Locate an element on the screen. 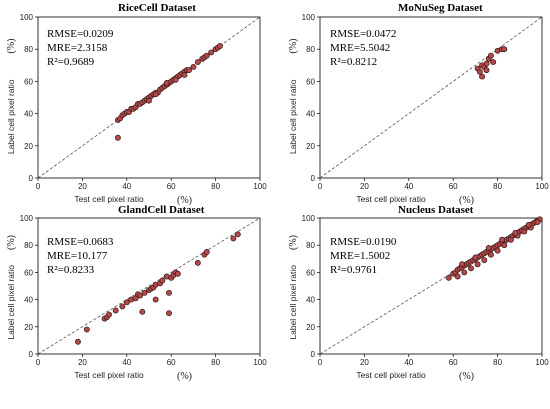  panel-title: Nucleus Dataset is located at coordinates (436, 210).